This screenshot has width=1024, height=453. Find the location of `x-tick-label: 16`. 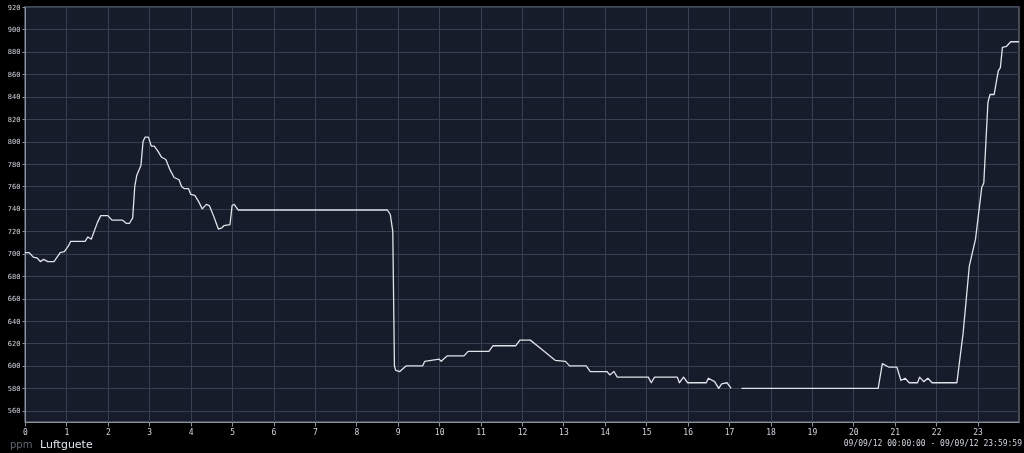

x-tick-label: 16 is located at coordinates (688, 432).